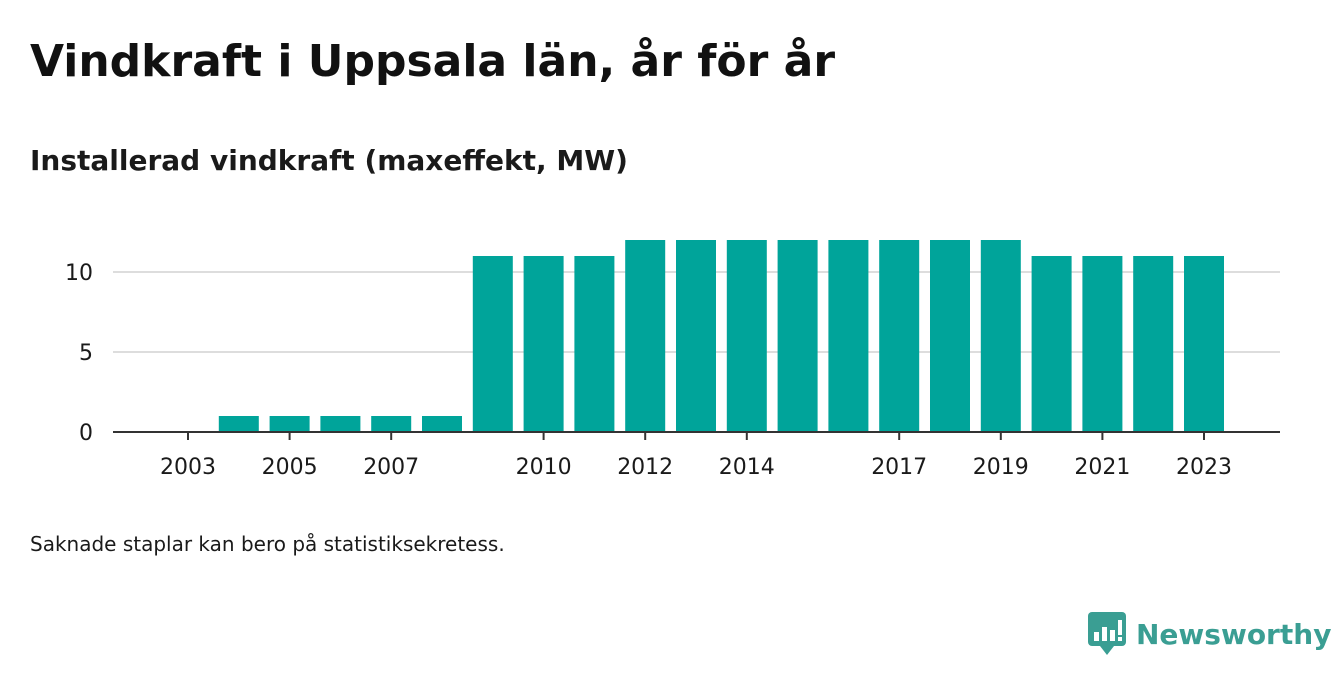 The width and height of the screenshot is (1340, 685). What do you see at coordinates (848, 336) in the screenshot?
I see `bar-2016` at bounding box center [848, 336].